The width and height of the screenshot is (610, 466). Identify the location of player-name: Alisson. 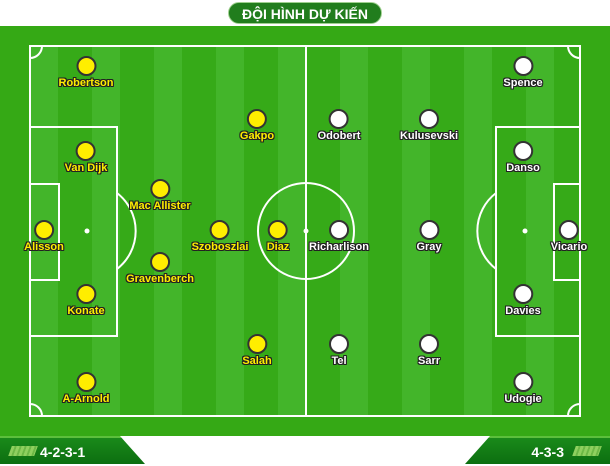
(44, 247).